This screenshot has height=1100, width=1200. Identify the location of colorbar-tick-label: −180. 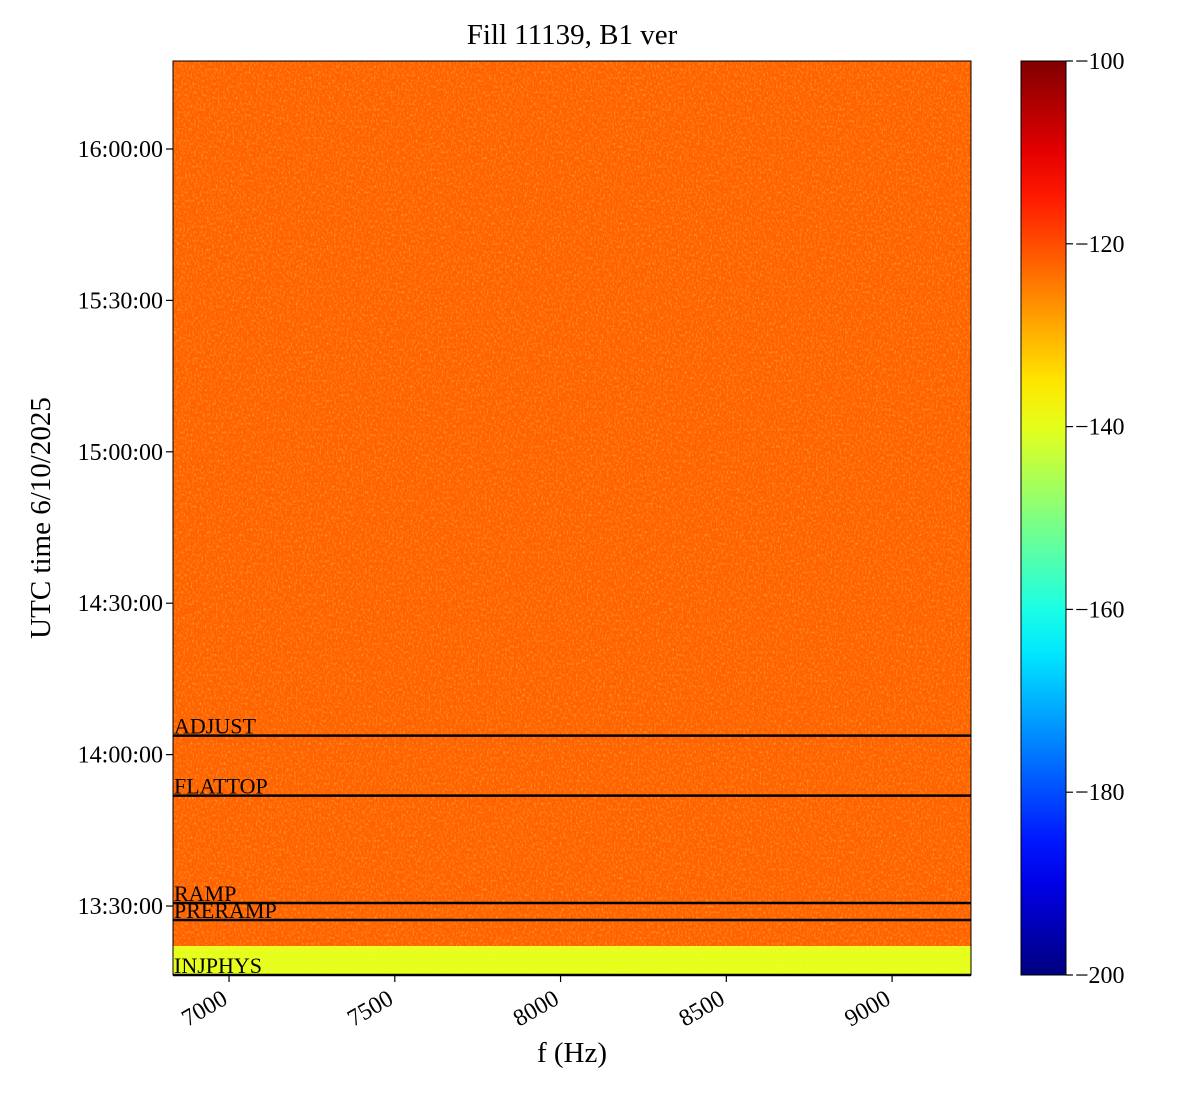
(1100, 793).